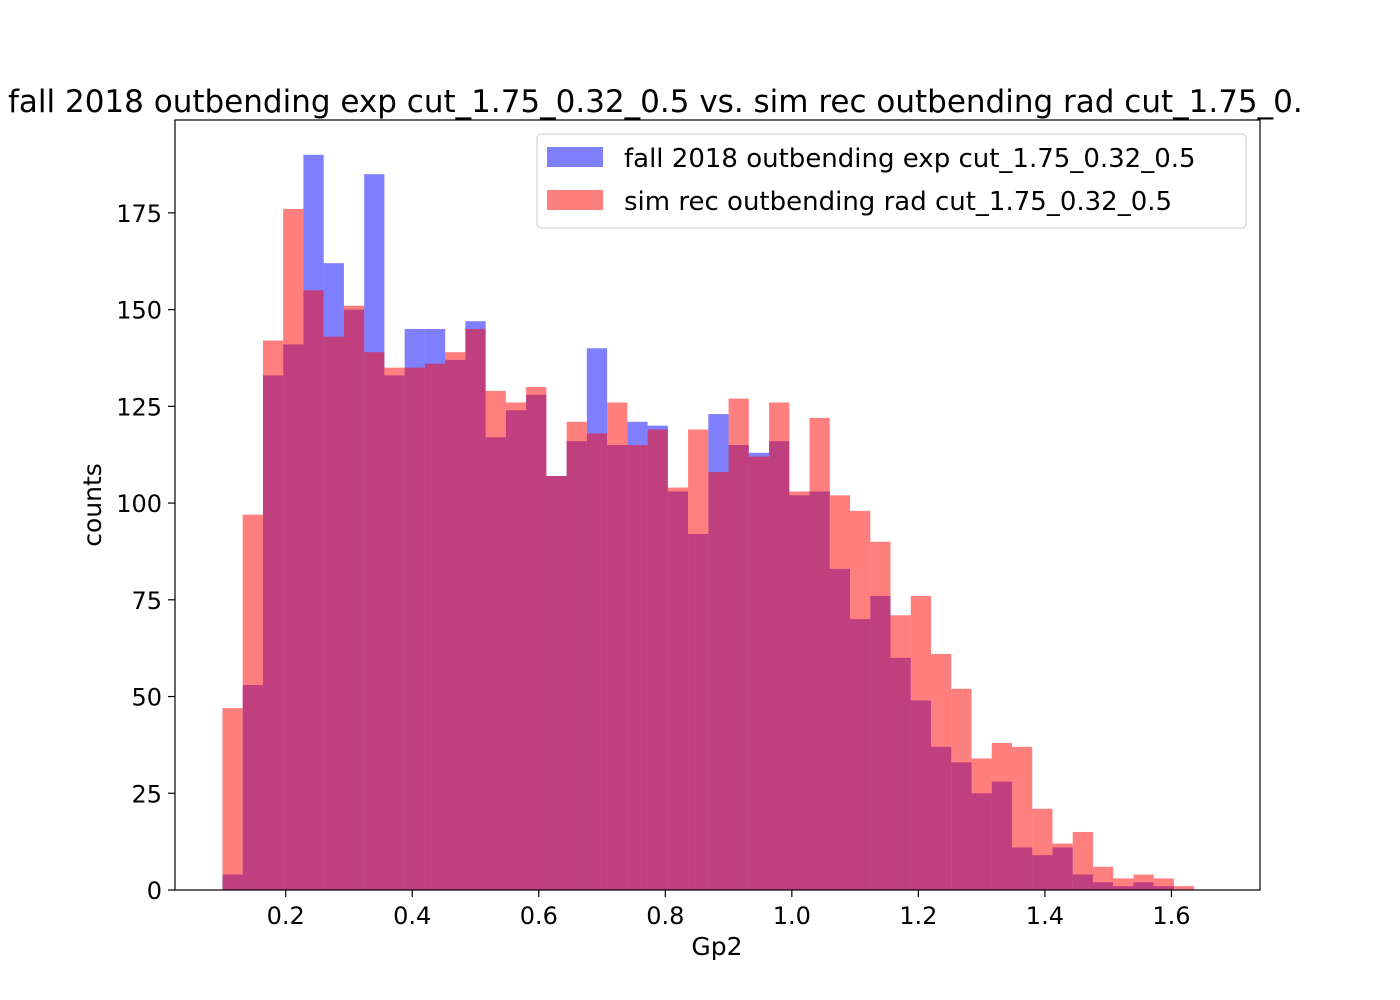  Describe the element at coordinates (1171, 916) in the screenshot. I see `x-tick-label: 1.6` at that location.